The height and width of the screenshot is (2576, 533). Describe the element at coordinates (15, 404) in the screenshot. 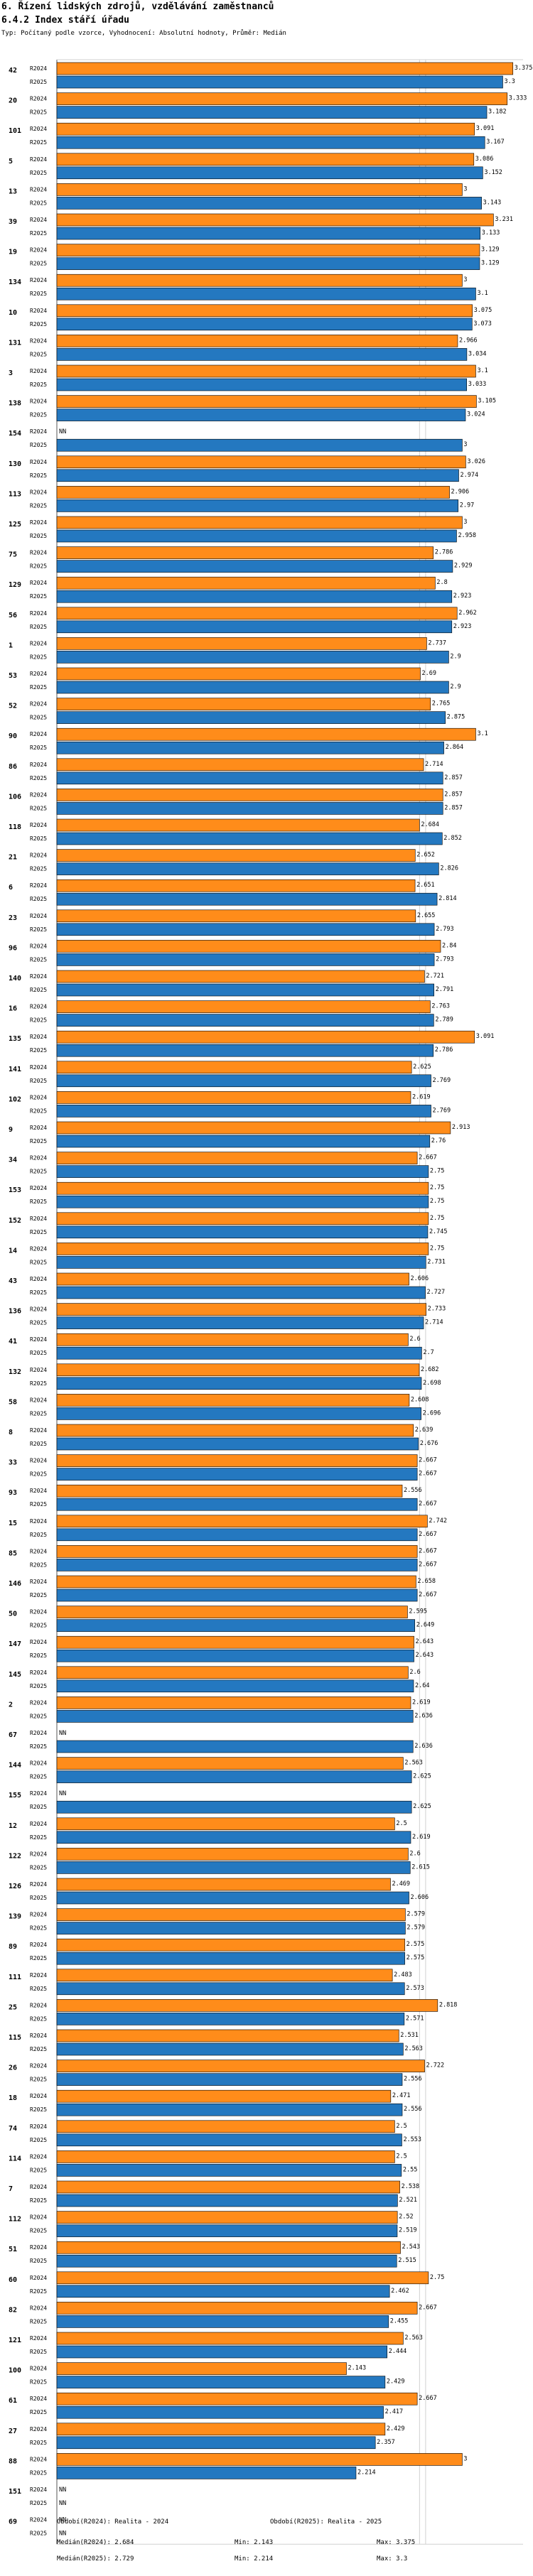

I see `group-label: 138` at that location.